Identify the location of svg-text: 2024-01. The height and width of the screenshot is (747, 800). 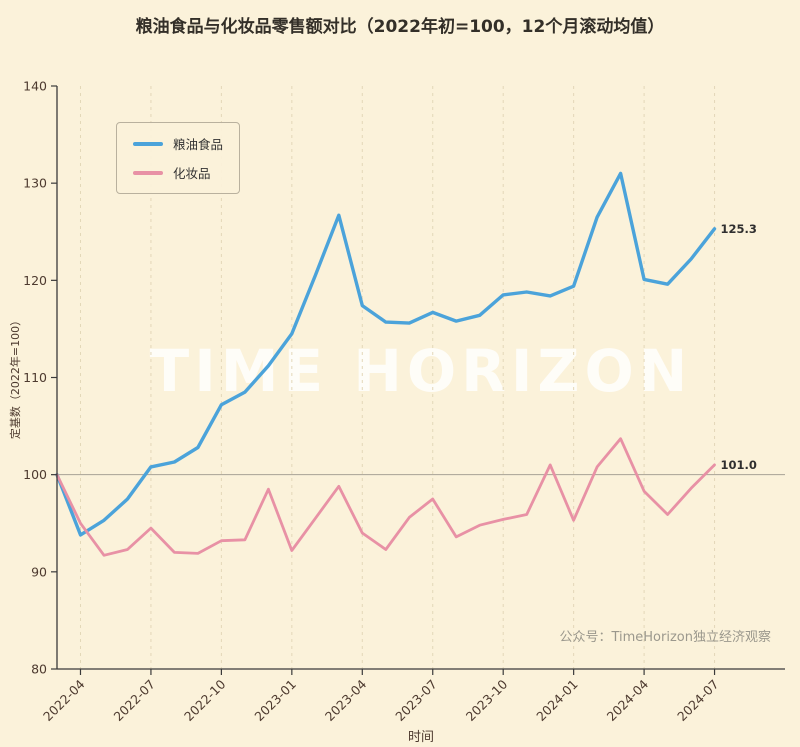
(557, 701).